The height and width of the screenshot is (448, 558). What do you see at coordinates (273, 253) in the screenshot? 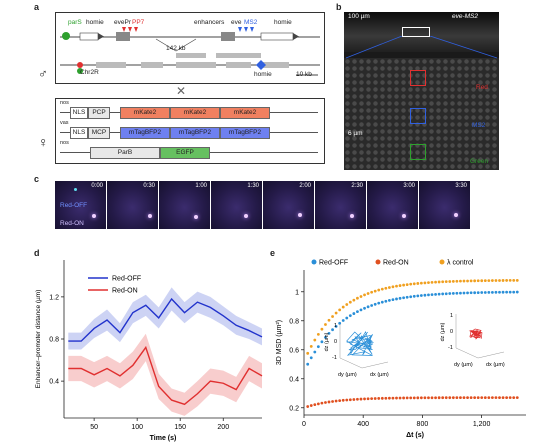
I see `panel-e-label: e` at bounding box center [273, 253].